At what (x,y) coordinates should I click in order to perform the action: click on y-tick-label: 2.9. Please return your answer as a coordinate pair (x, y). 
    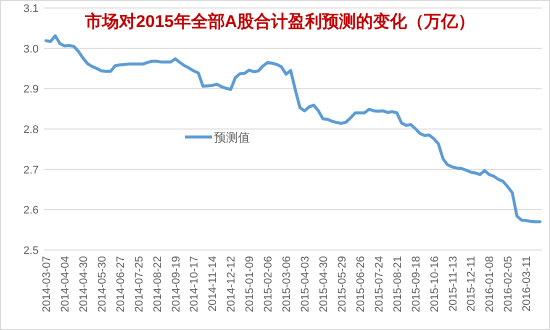
    Looking at the image, I should click on (31, 90).